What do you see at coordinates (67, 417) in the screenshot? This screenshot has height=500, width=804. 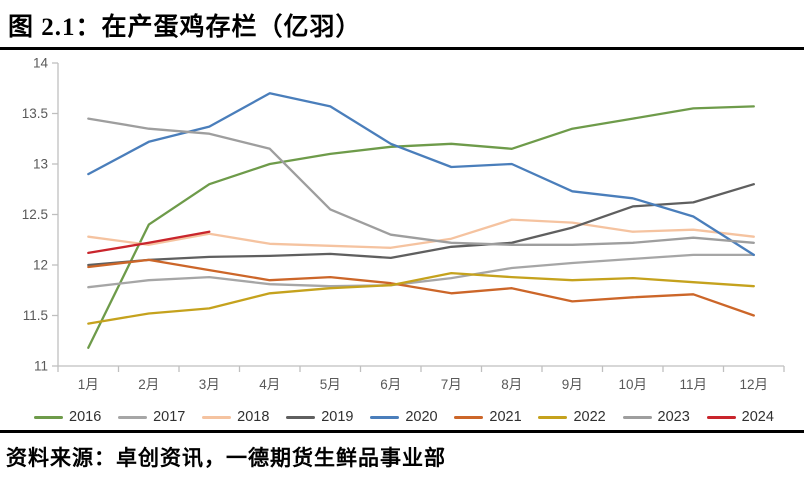 I see `legend-item-2016: 2016` at bounding box center [67, 417].